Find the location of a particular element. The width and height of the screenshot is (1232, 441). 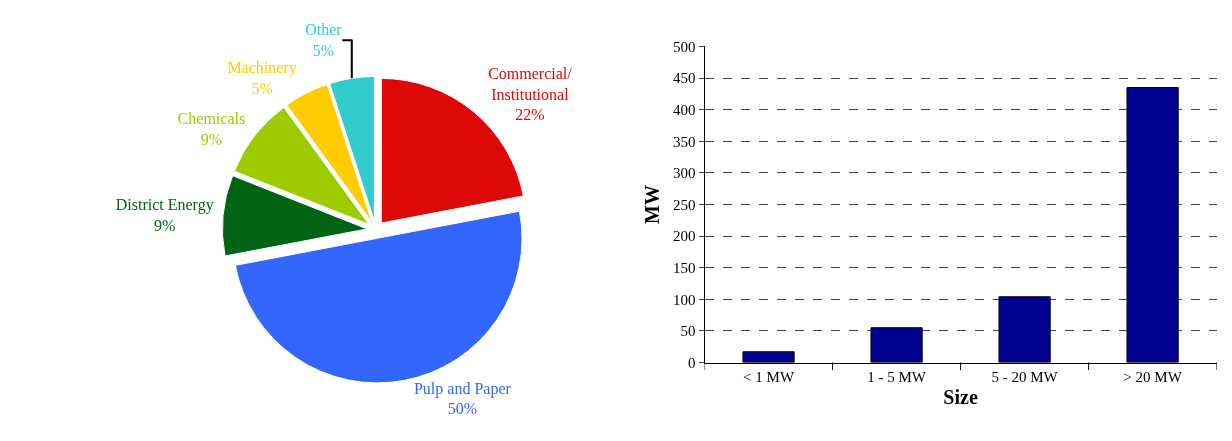

y-tick-label: 400 is located at coordinates (684, 109).